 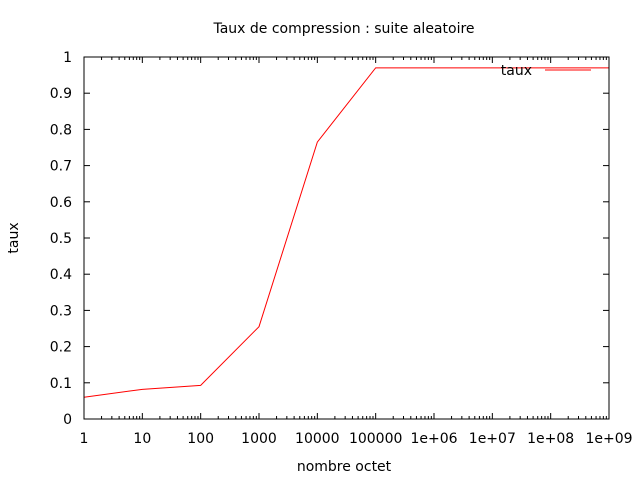 I want to click on x-tick-label: 100000, so click(x=375, y=439).